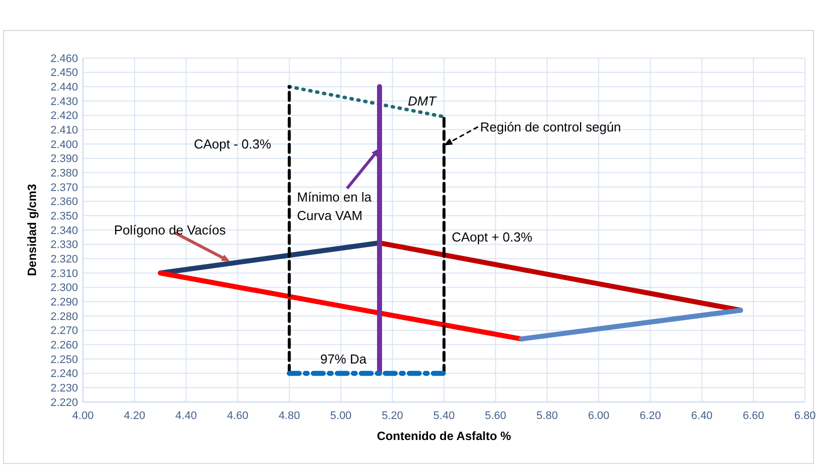  What do you see at coordinates (237, 416) in the screenshot?
I see `x-tick-label: 4.60` at bounding box center [237, 416].